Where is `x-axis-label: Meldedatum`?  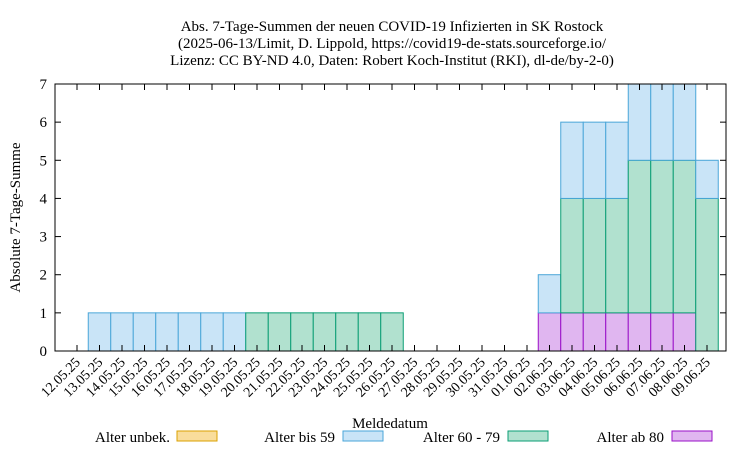
x-axis-label: Meldedatum is located at coordinates (390, 424).